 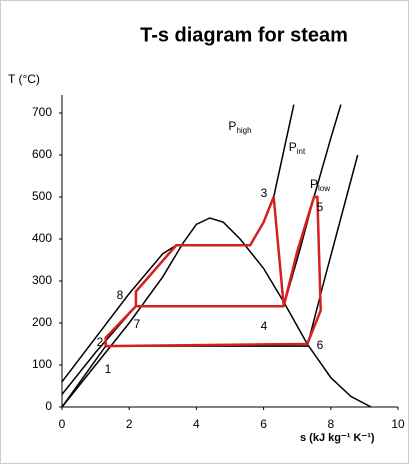 I want to click on y-tick-label: 200, so click(x=42, y=322).